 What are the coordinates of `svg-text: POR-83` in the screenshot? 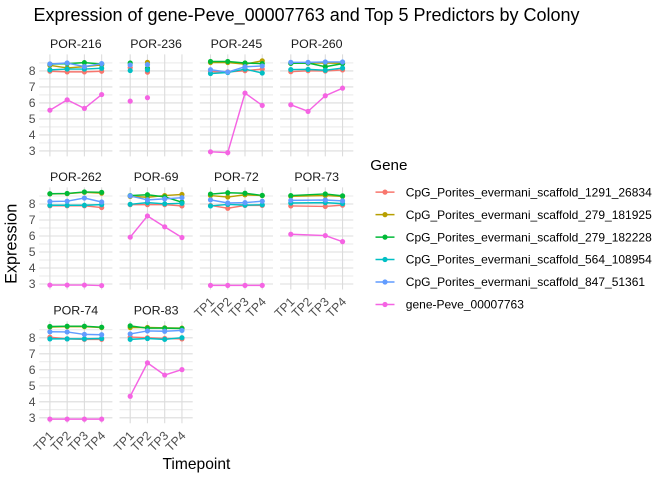 It's located at (156, 311).